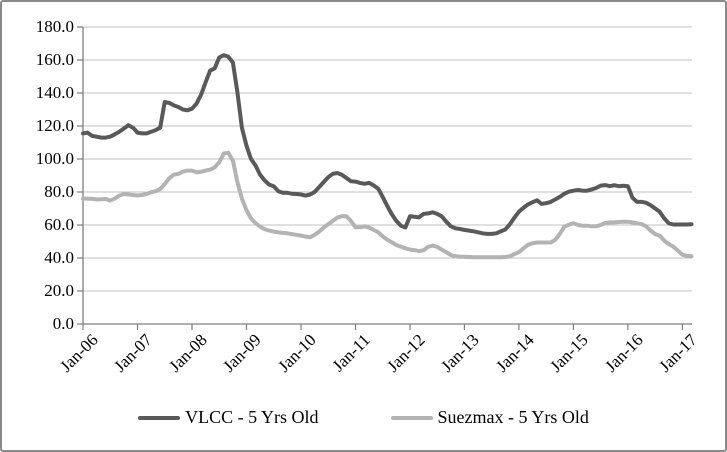 The height and width of the screenshot is (452, 727). What do you see at coordinates (59, 191) in the screenshot?
I see `y-axis-tick-label: 80.0` at bounding box center [59, 191].